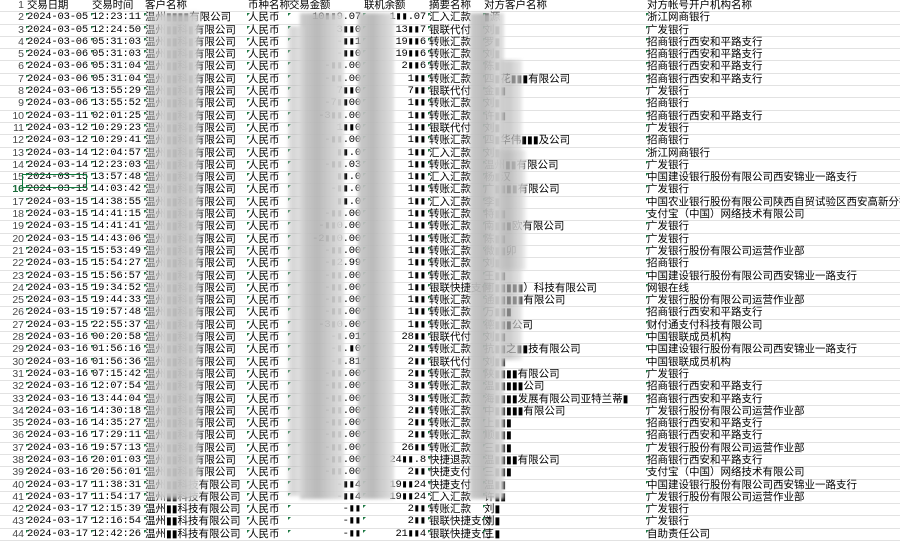 Image resolution: width=900 pixels, height=541 pixels. What do you see at coordinates (268, 6) in the screenshot?
I see `column-header-currency: 币种名称` at bounding box center [268, 6].